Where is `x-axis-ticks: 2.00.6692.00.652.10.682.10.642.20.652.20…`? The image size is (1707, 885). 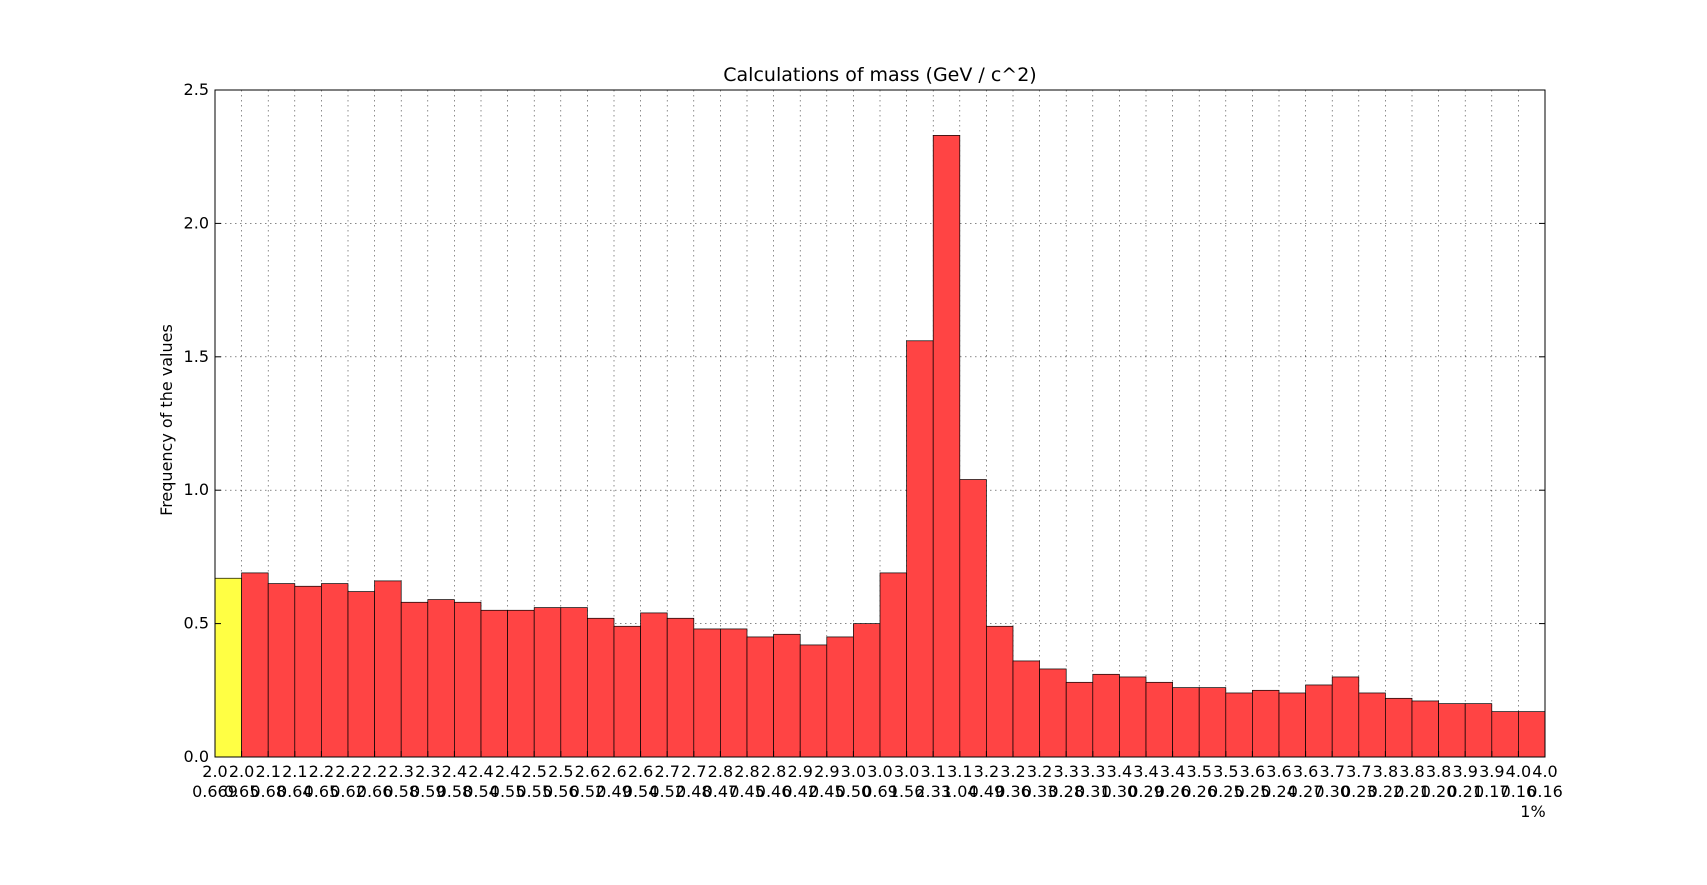 x-axis-ticks: 2.00.6692.00.652.10.682.10.642.20.652.20… is located at coordinates (877, 786).